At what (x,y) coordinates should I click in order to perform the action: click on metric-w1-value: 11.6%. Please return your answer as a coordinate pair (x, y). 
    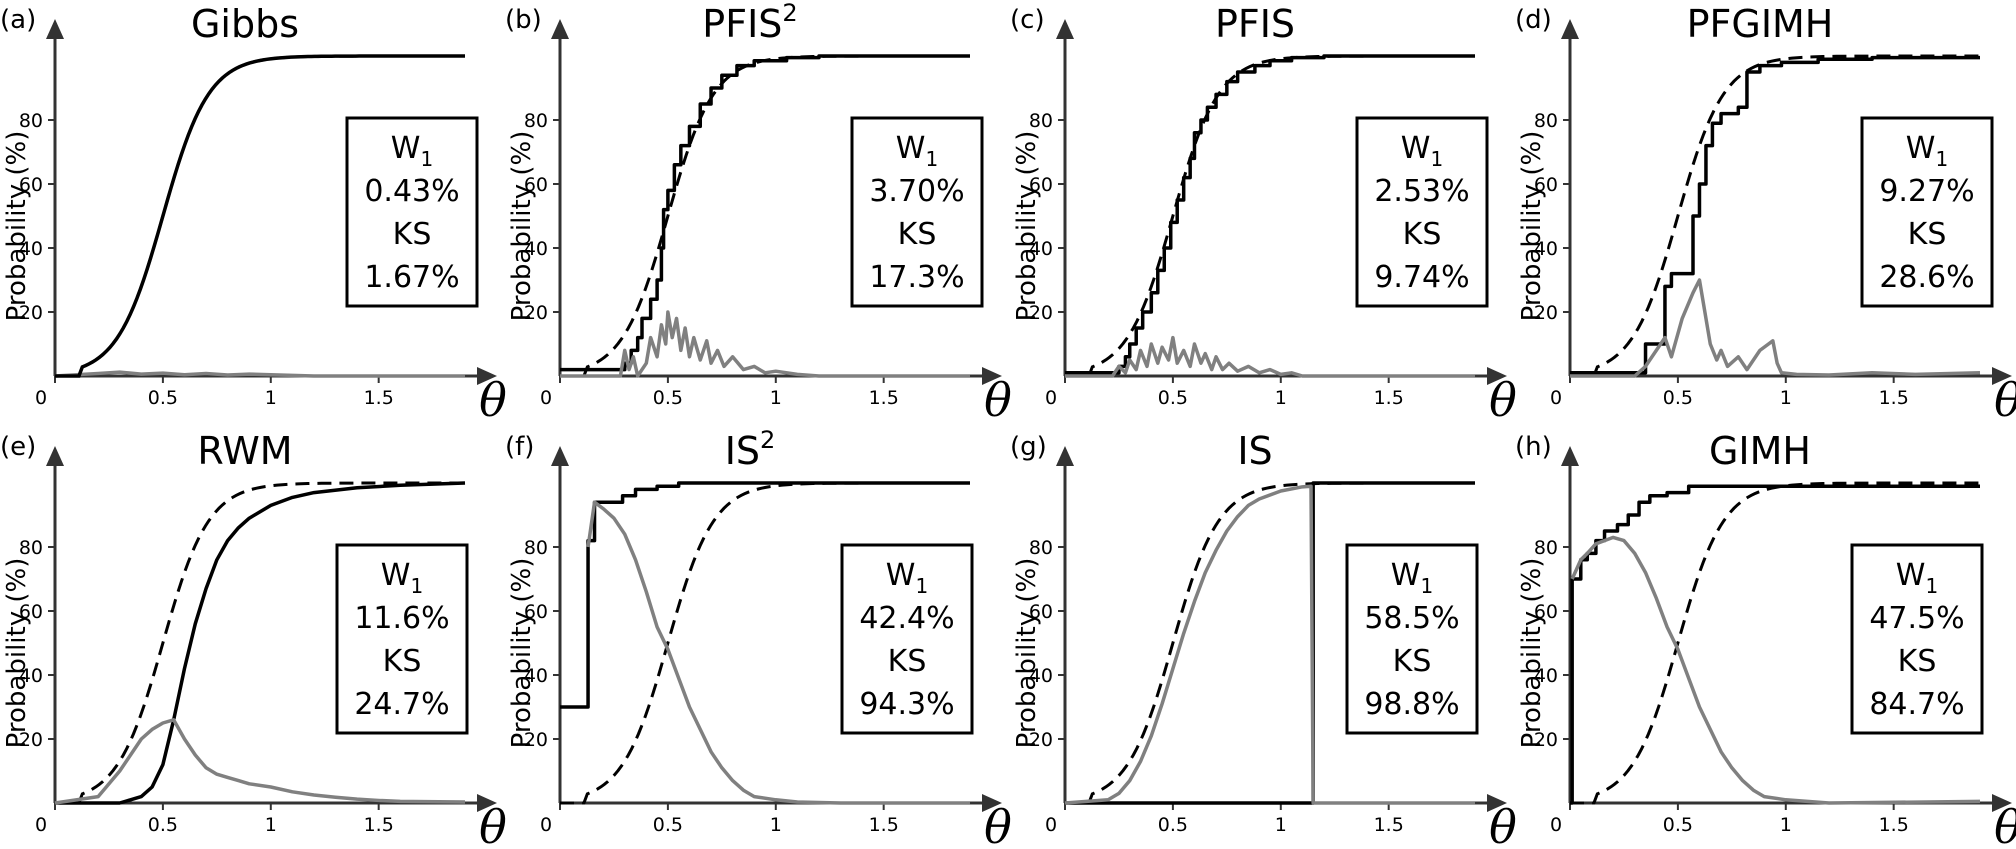
    Looking at the image, I should click on (401, 618).